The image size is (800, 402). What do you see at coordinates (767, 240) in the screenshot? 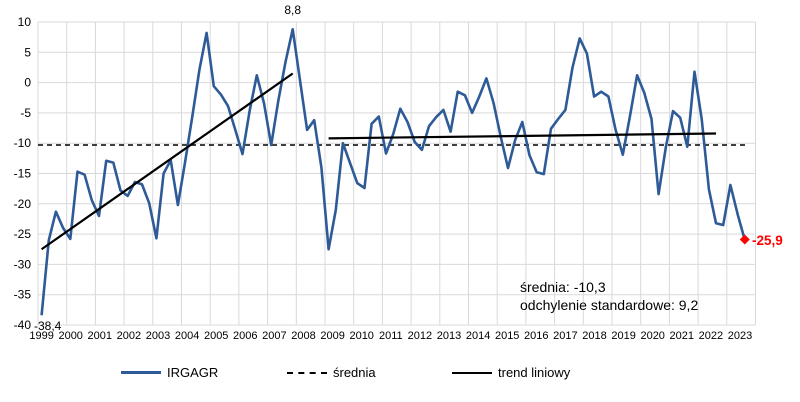
I see `last-point-value-label: -25,9` at bounding box center [767, 240].